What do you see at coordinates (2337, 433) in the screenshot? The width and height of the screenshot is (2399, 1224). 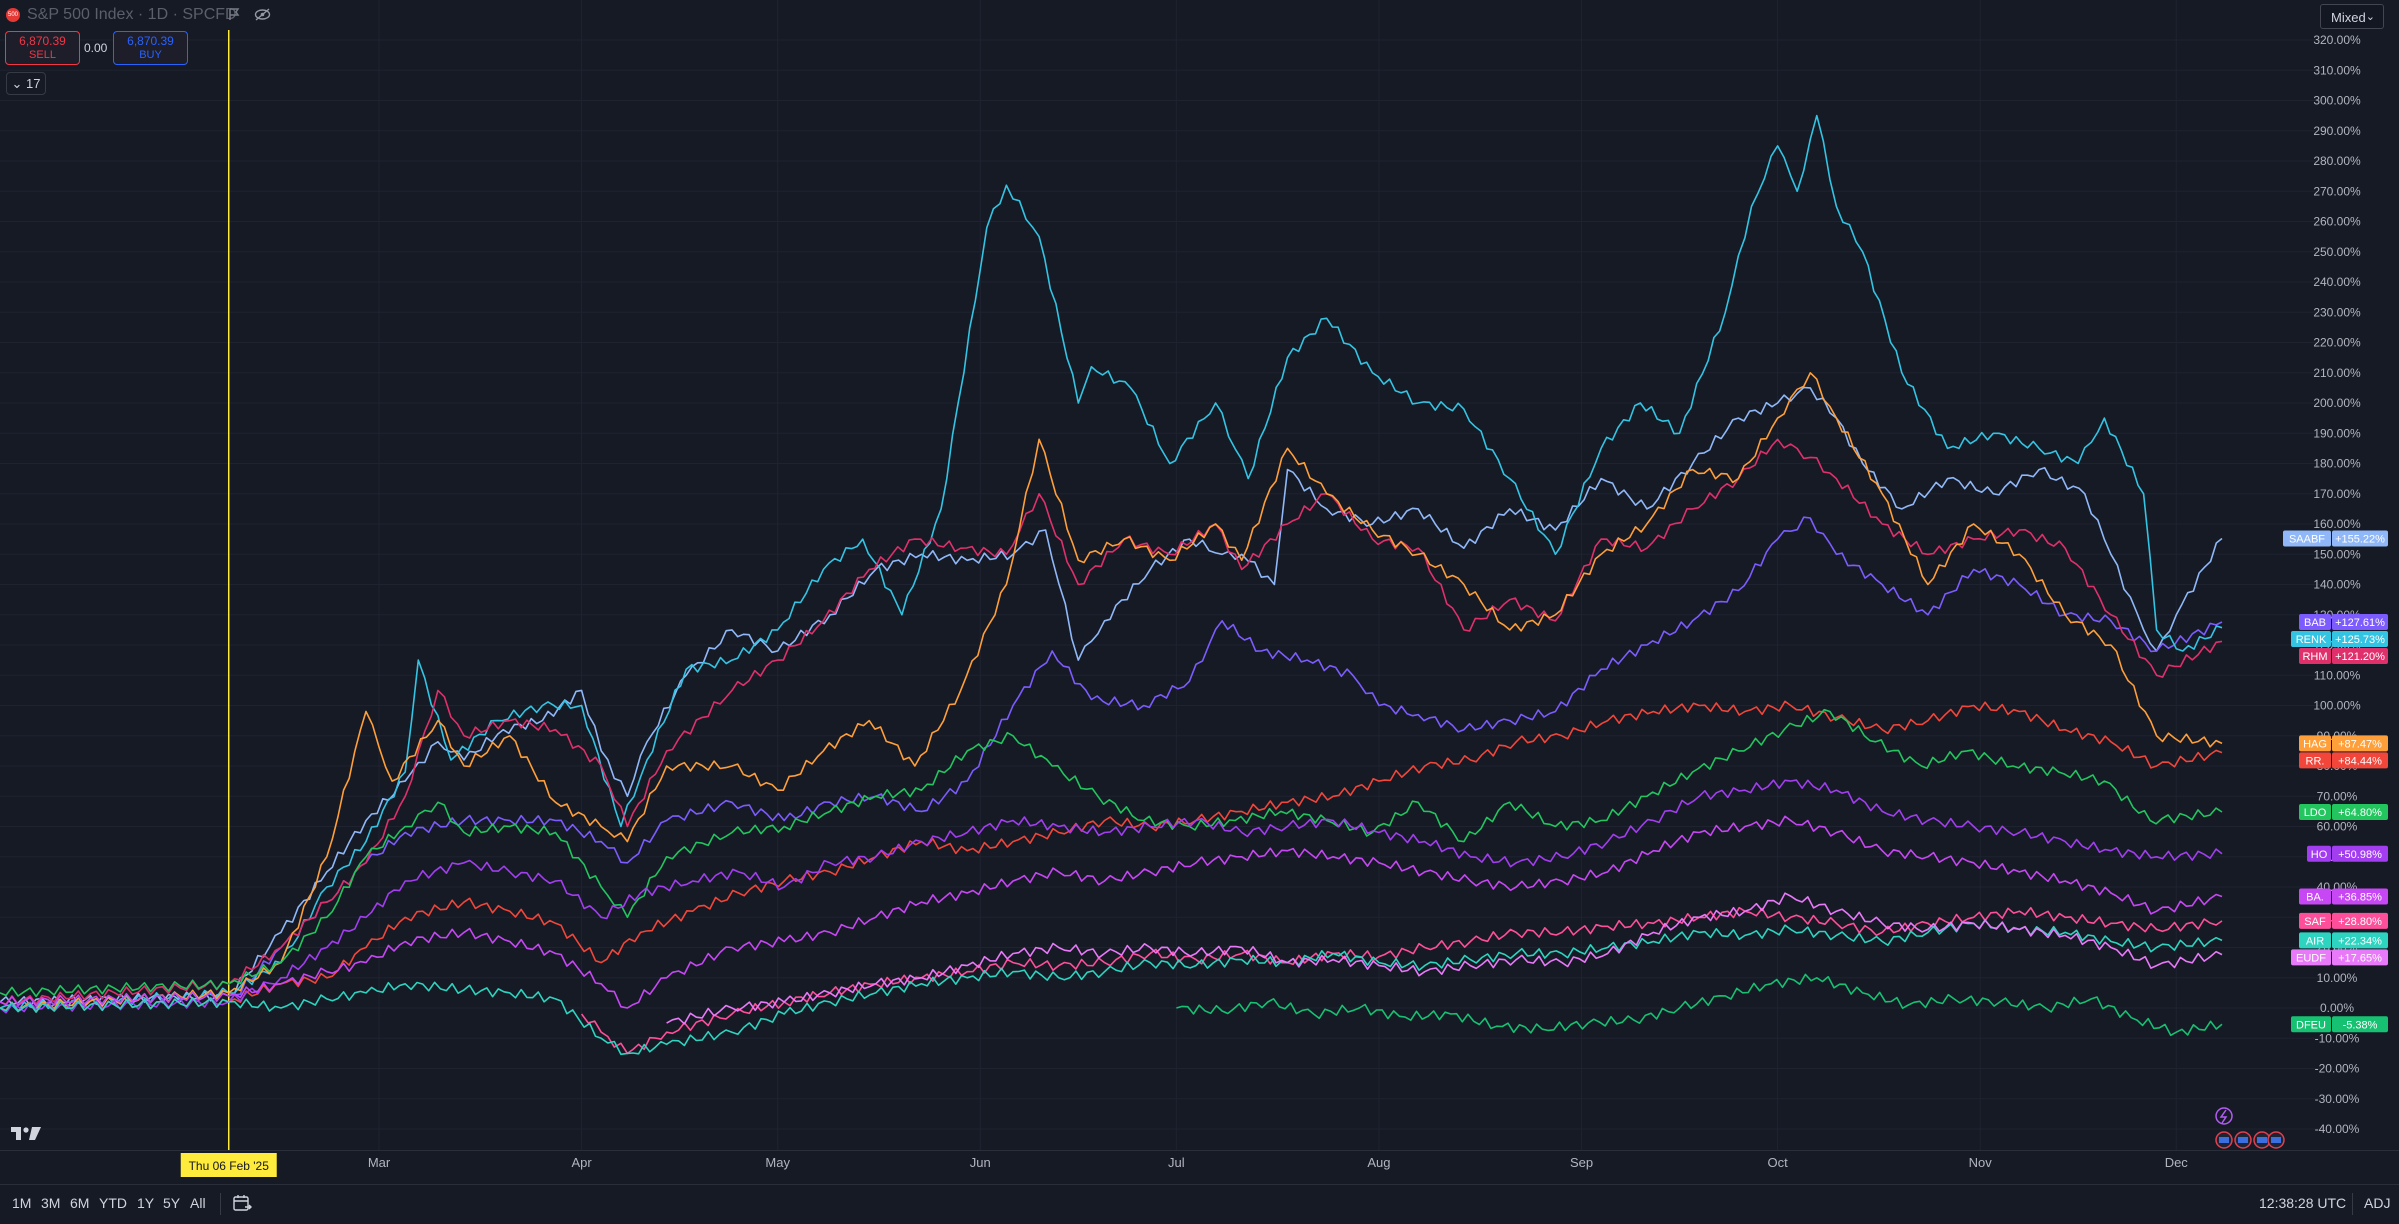 I see `y-tick-label: 190.00%` at bounding box center [2337, 433].